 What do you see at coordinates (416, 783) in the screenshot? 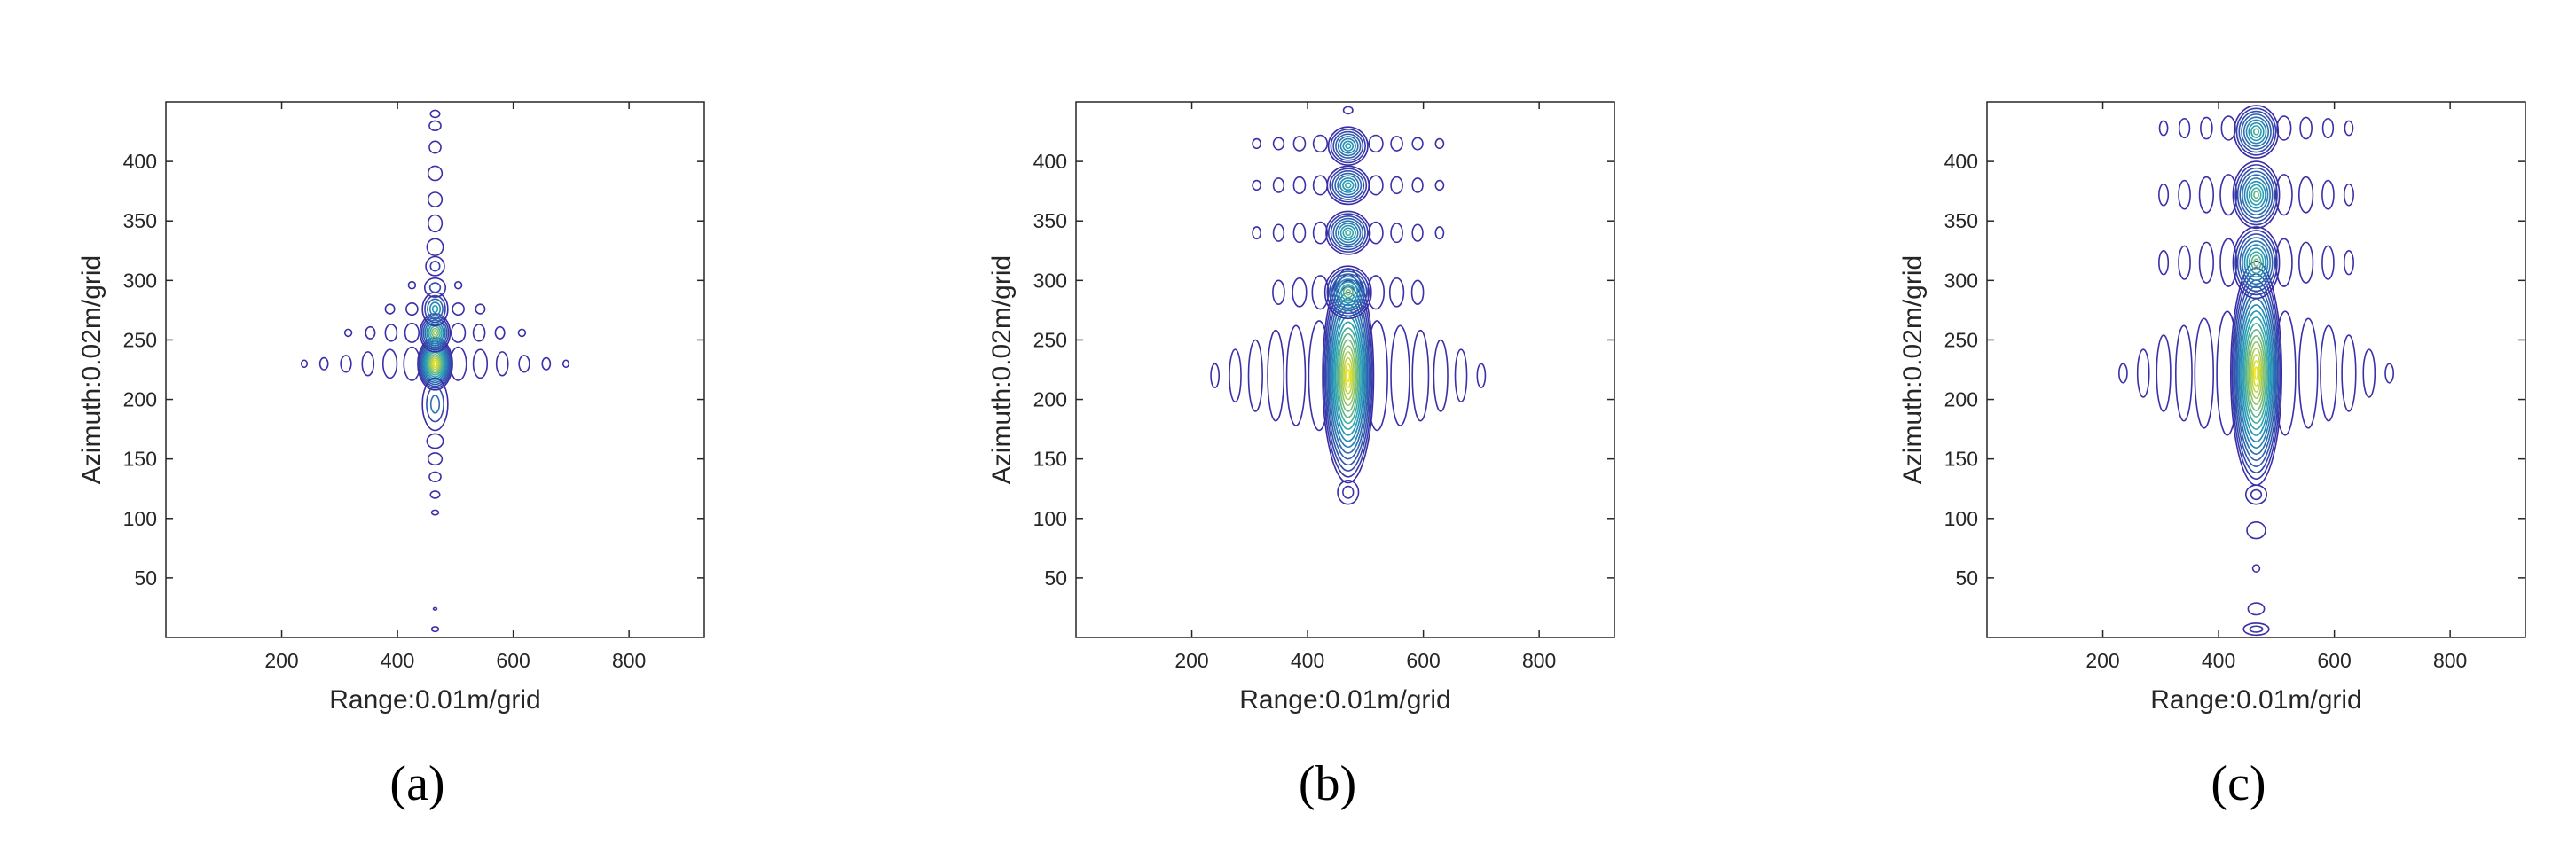
I see `panel-label: (a)` at bounding box center [416, 783].